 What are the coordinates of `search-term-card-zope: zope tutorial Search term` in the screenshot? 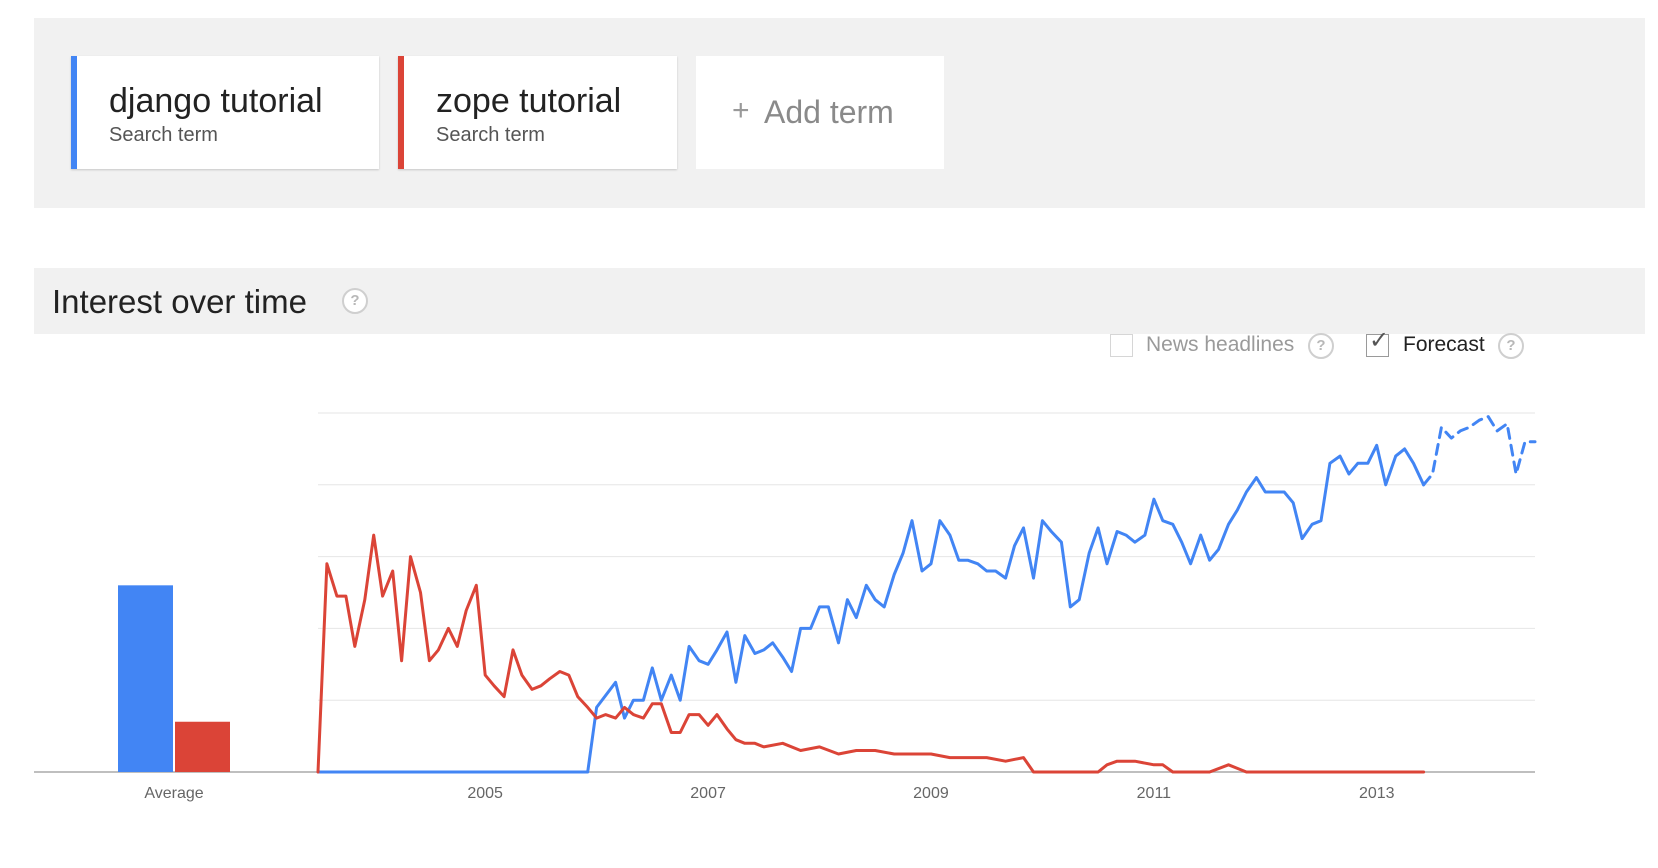 It's located at (537, 112).